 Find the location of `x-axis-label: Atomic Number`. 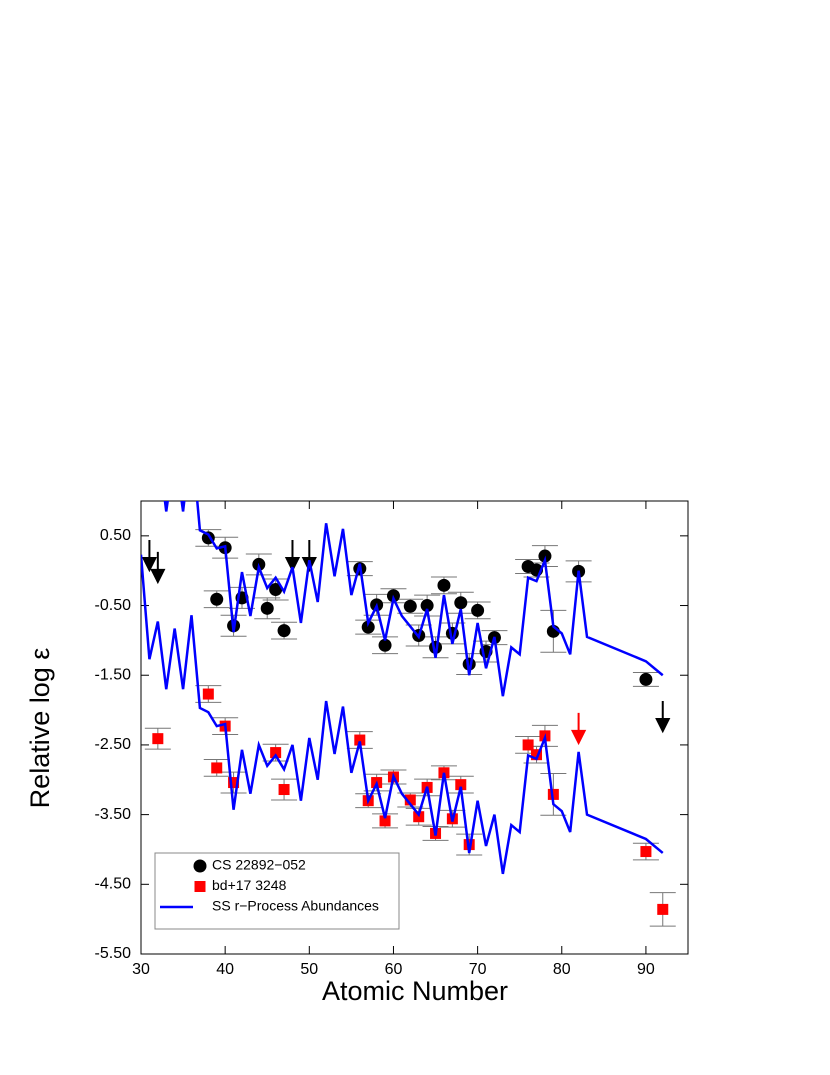

x-axis-label: Atomic Number is located at coordinates (415, 991).